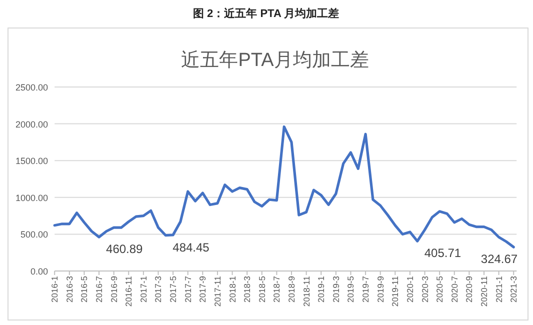 Image resolution: width=533 pixels, height=325 pixels. What do you see at coordinates (129, 291) in the screenshot?
I see `x-tick-label: 2016-11` at bounding box center [129, 291].